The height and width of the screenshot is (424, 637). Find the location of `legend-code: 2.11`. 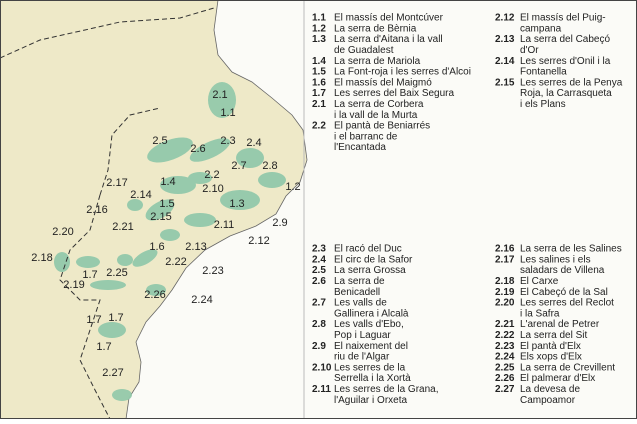

legend-code: 2.11 is located at coordinates (321, 389).